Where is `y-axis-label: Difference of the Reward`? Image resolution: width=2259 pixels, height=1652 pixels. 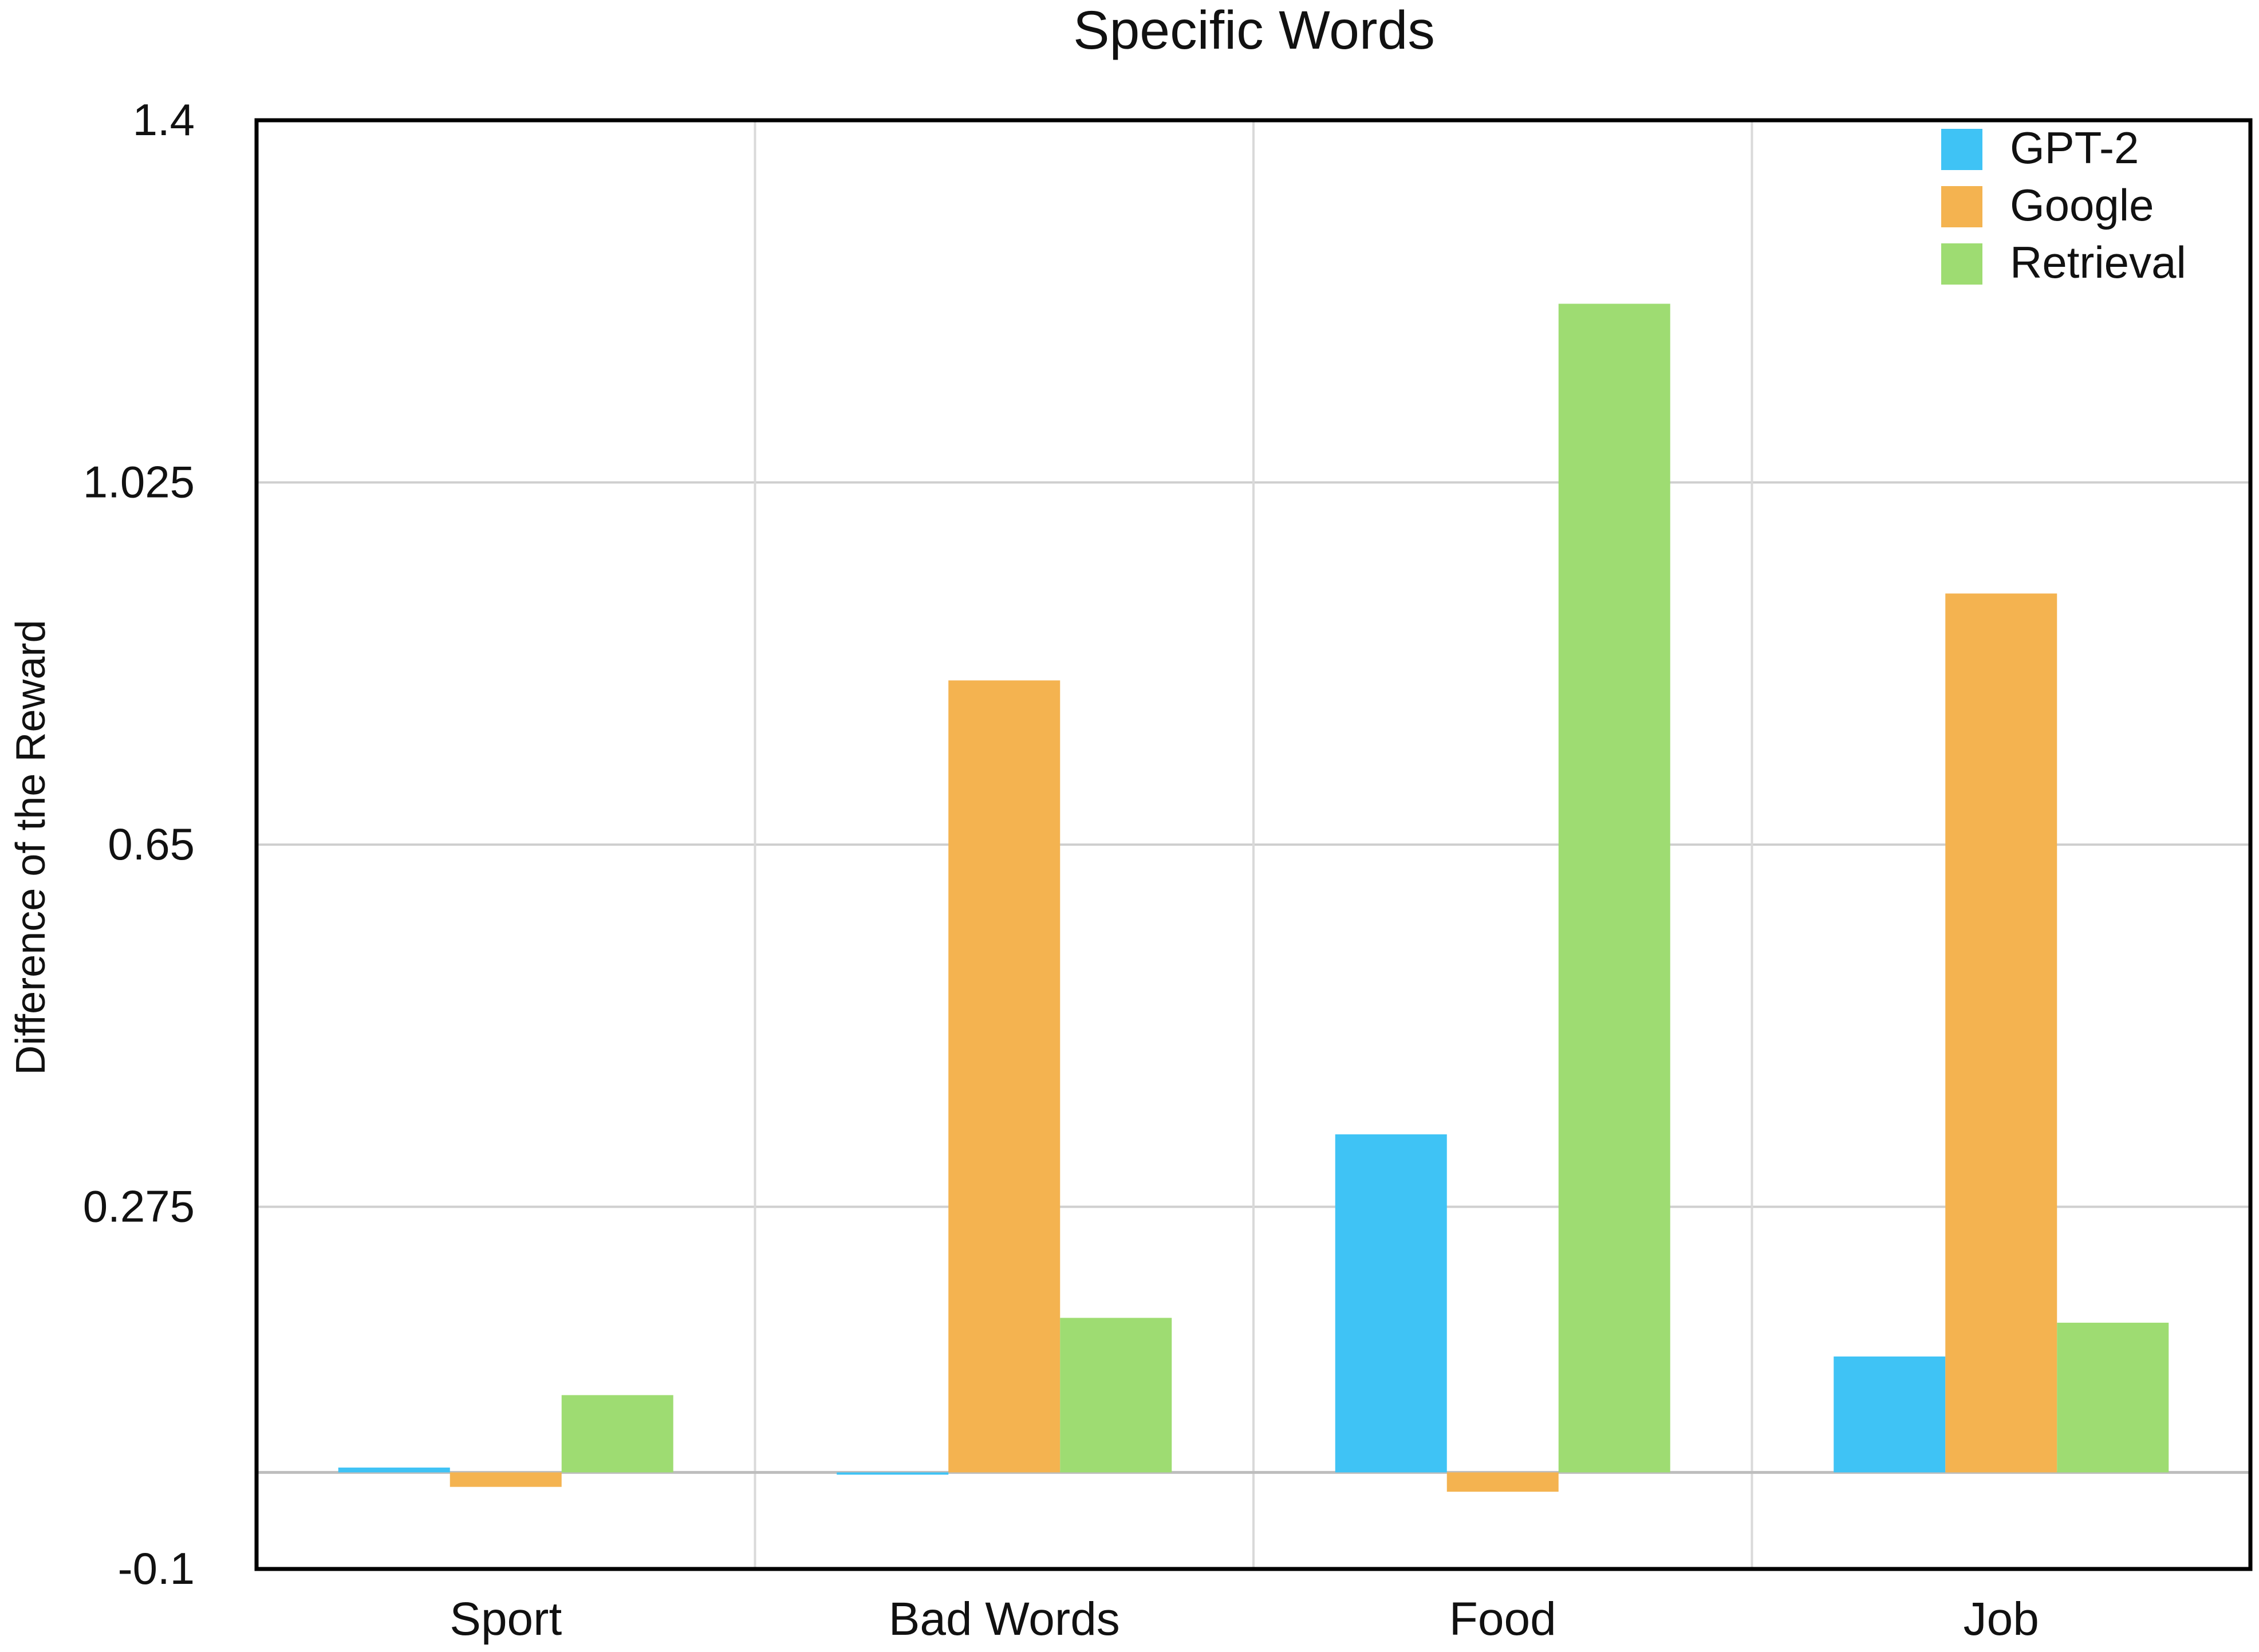
y-axis-label: Difference of the Reward is located at coordinates (31, 848).